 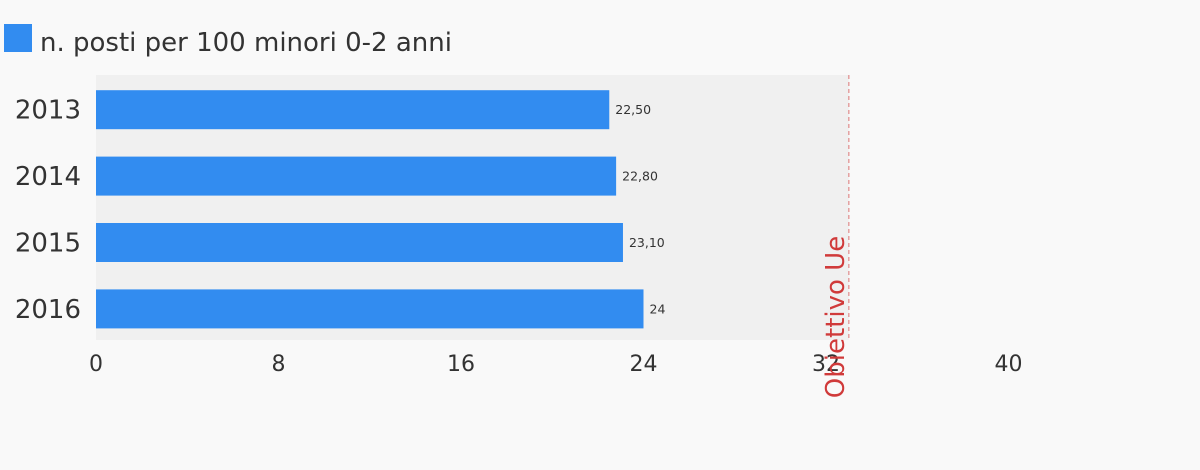 What do you see at coordinates (246, 43) in the screenshot?
I see `legend-label: n. posti per 100 minori 0-2 anni` at bounding box center [246, 43].